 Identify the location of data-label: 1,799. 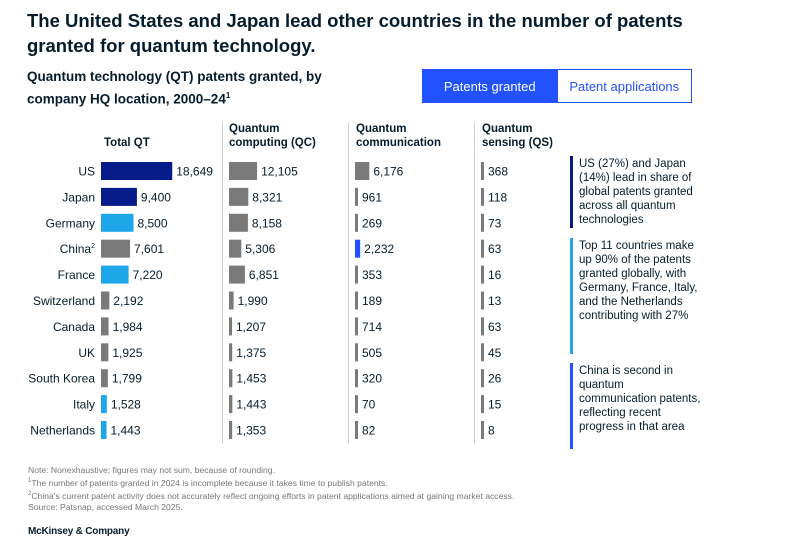
(127, 379).